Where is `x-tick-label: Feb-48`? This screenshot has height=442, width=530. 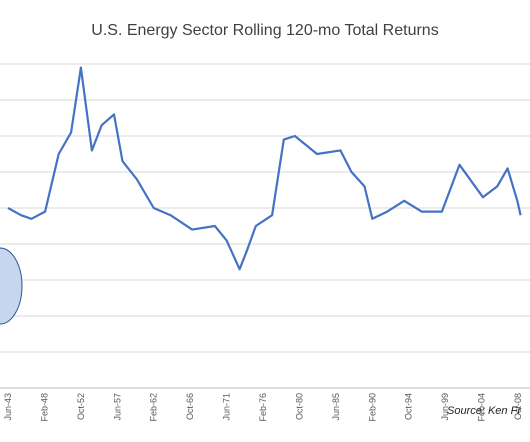
x-tick-label: Feb-48 is located at coordinates (44, 407).